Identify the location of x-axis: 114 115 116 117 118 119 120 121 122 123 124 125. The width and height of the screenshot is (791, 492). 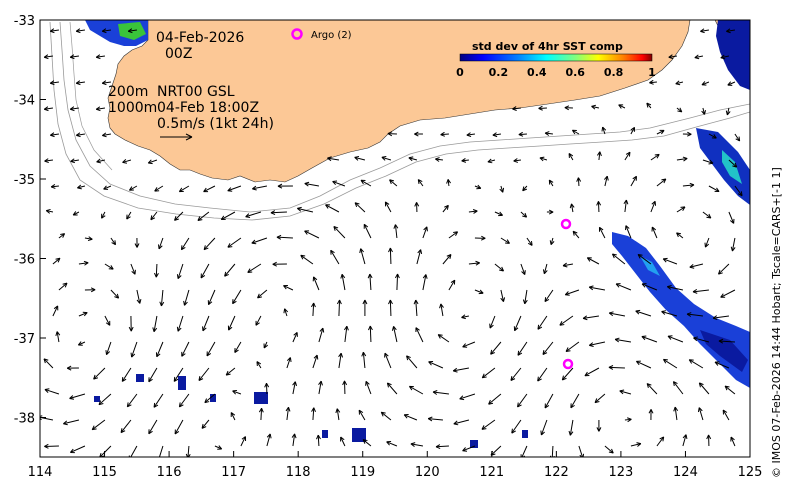
(395, 465).